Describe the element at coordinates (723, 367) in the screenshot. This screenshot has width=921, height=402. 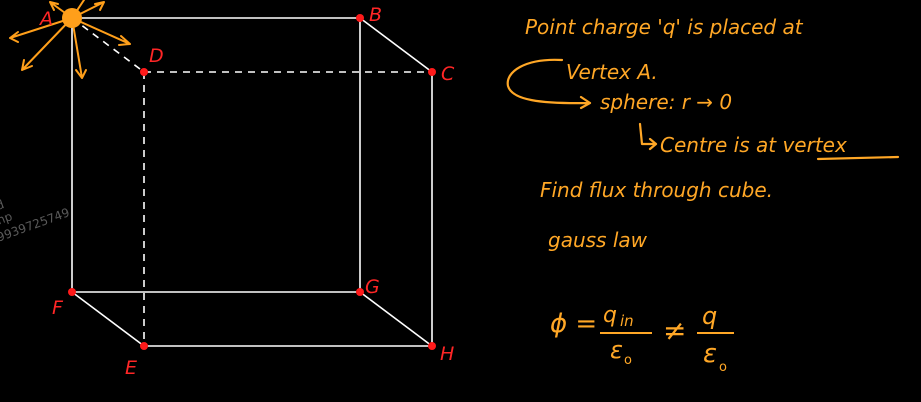
I see `frac2-denominator-sub: o` at that location.